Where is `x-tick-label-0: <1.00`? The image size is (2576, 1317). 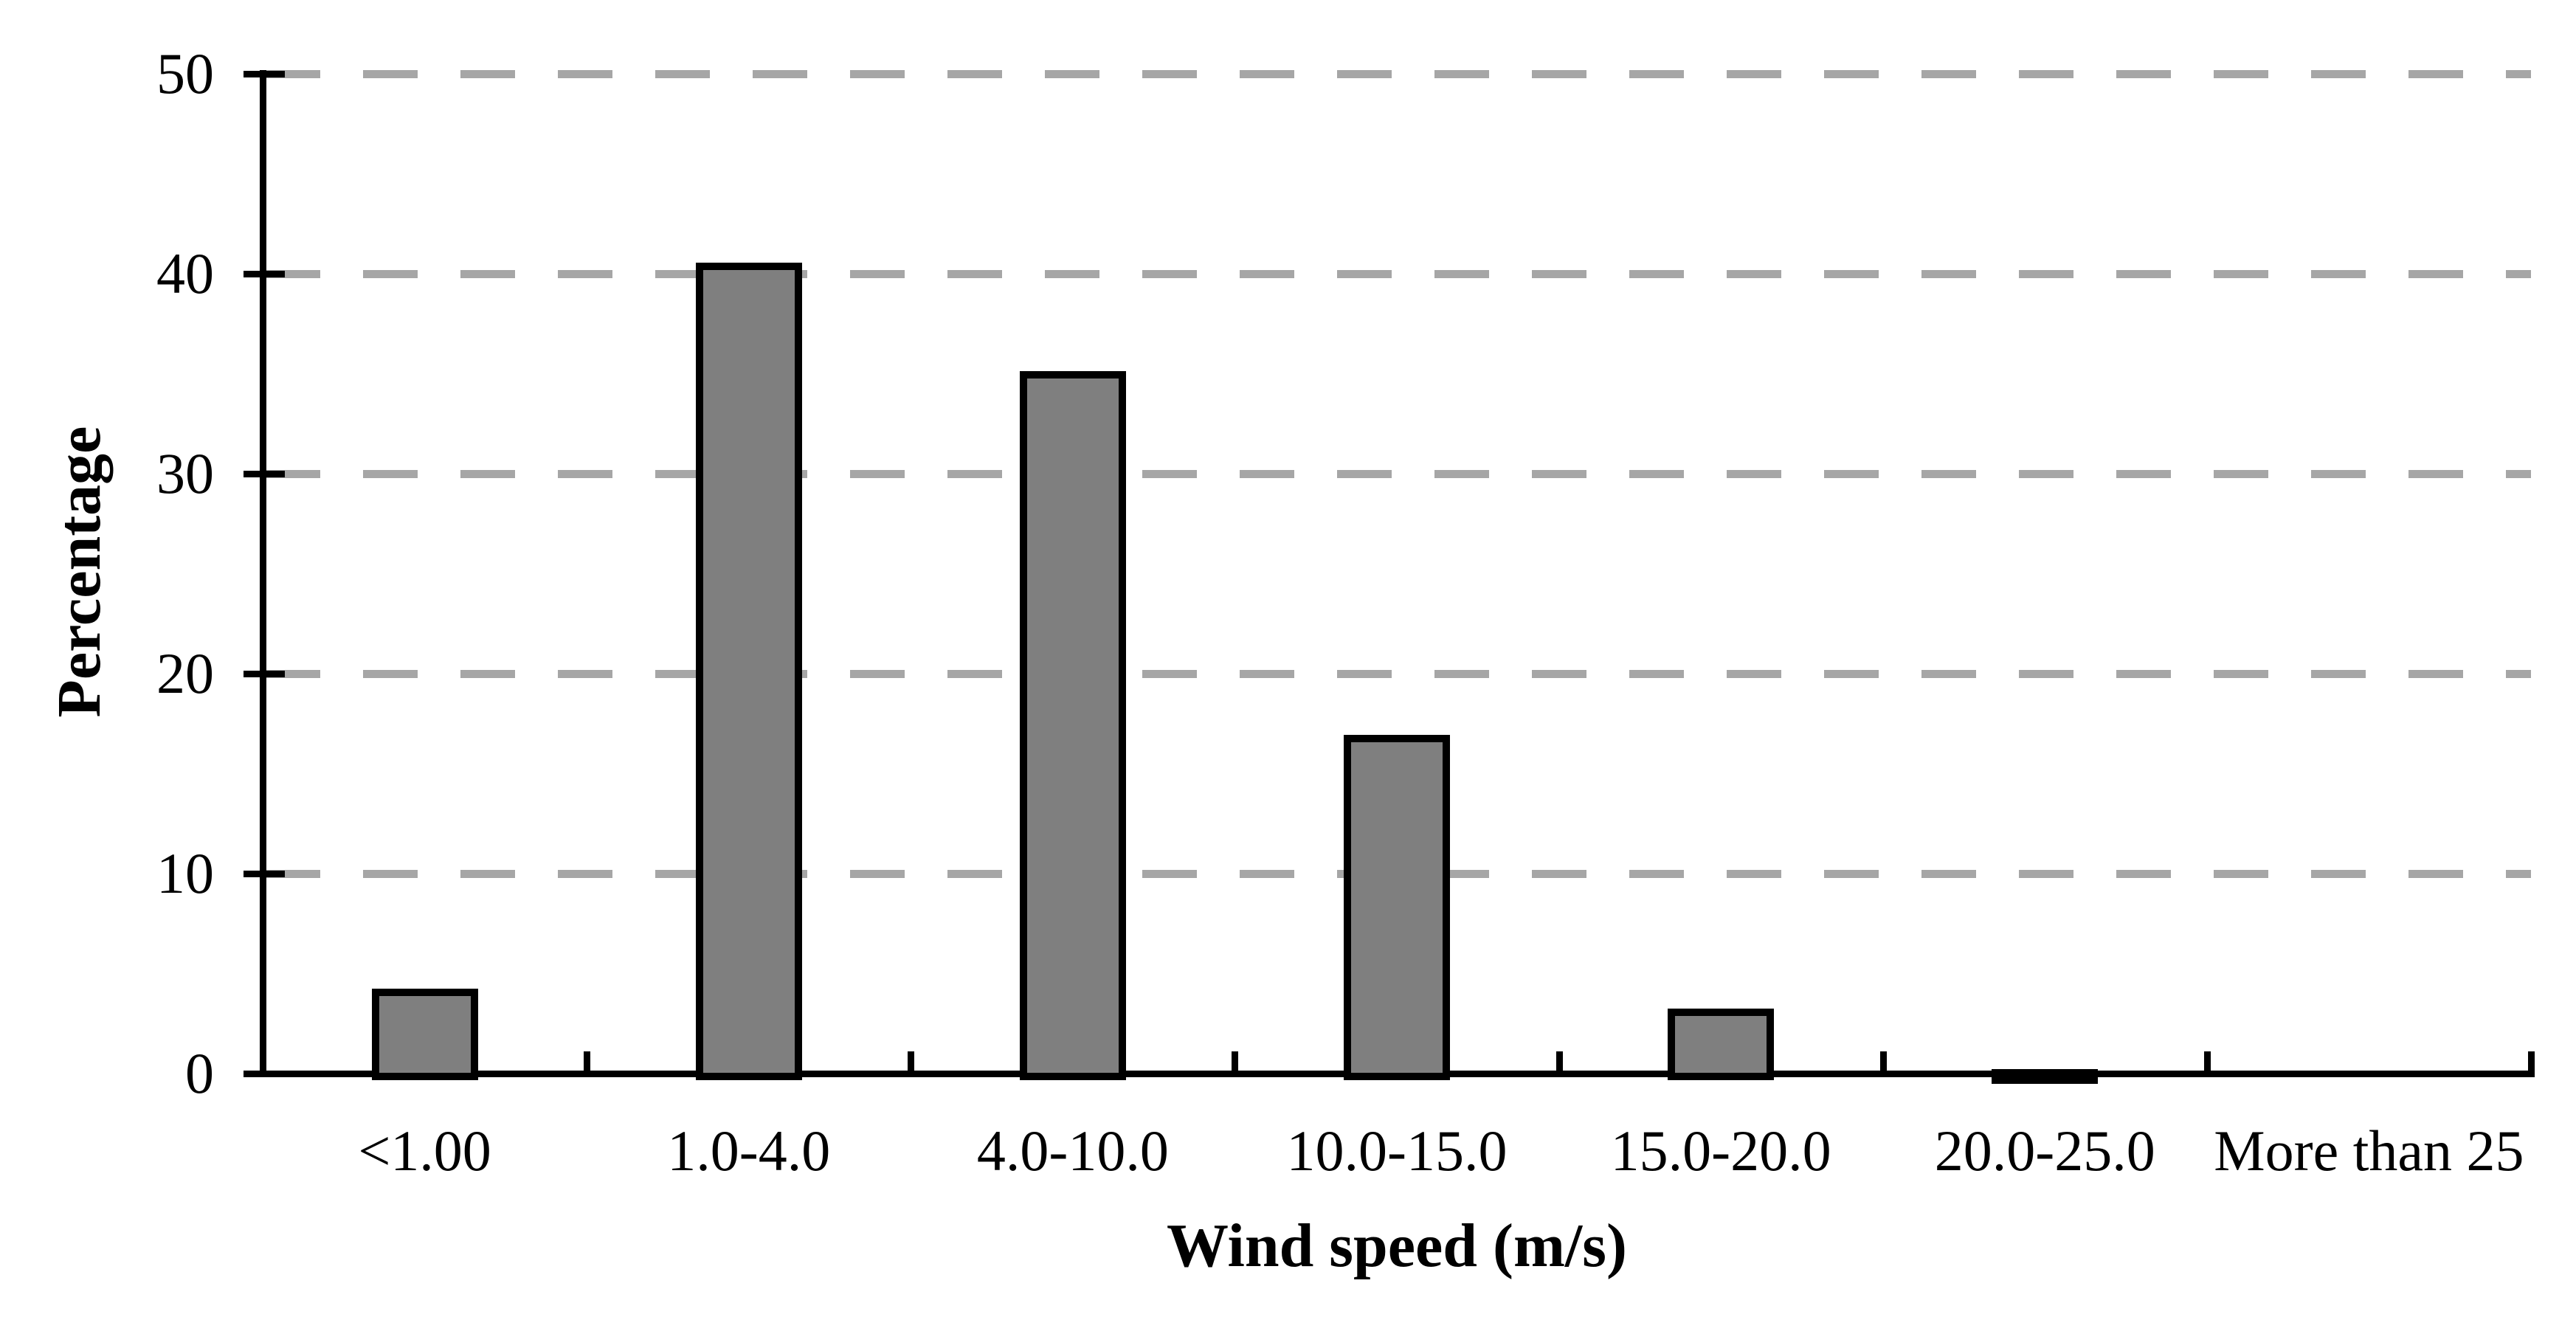 x-tick-label-0: <1.00 is located at coordinates (424, 1151).